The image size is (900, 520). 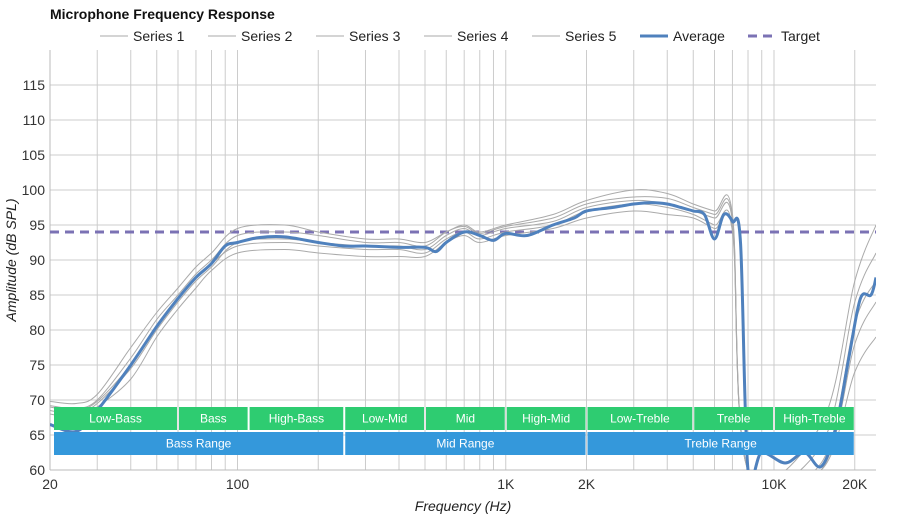 What do you see at coordinates (855, 484) in the screenshot?
I see `x-tick-label: 20K` at bounding box center [855, 484].